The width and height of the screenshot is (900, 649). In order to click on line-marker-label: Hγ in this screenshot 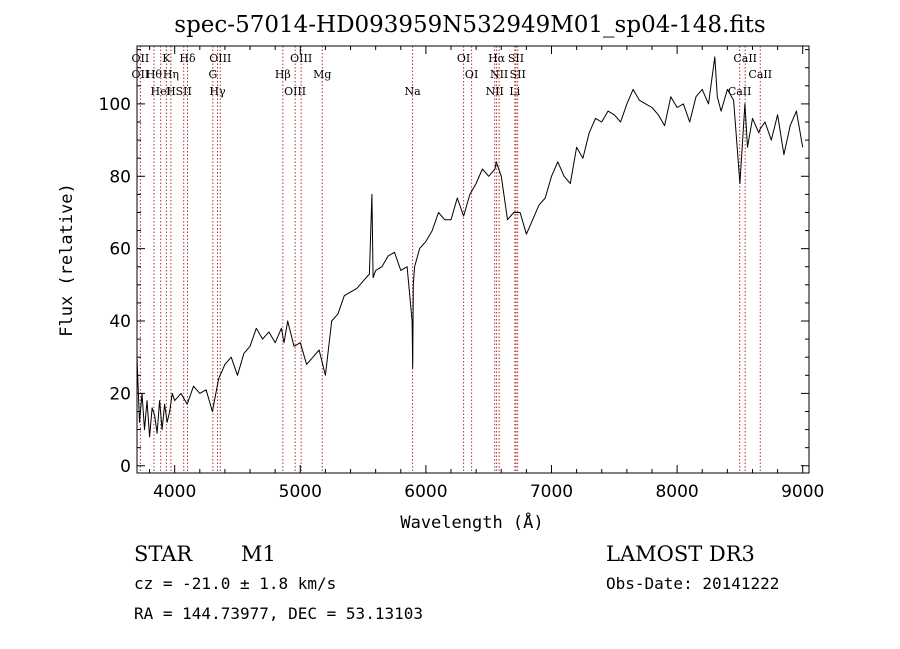, I will do `click(217, 91)`.